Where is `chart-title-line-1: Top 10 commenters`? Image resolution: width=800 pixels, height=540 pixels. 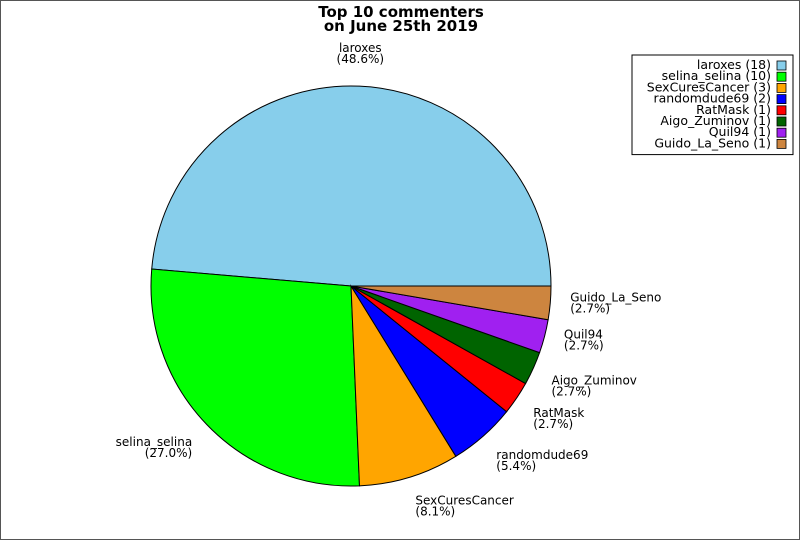
chart-title-line-1: Top 10 commenters is located at coordinates (401, 12).